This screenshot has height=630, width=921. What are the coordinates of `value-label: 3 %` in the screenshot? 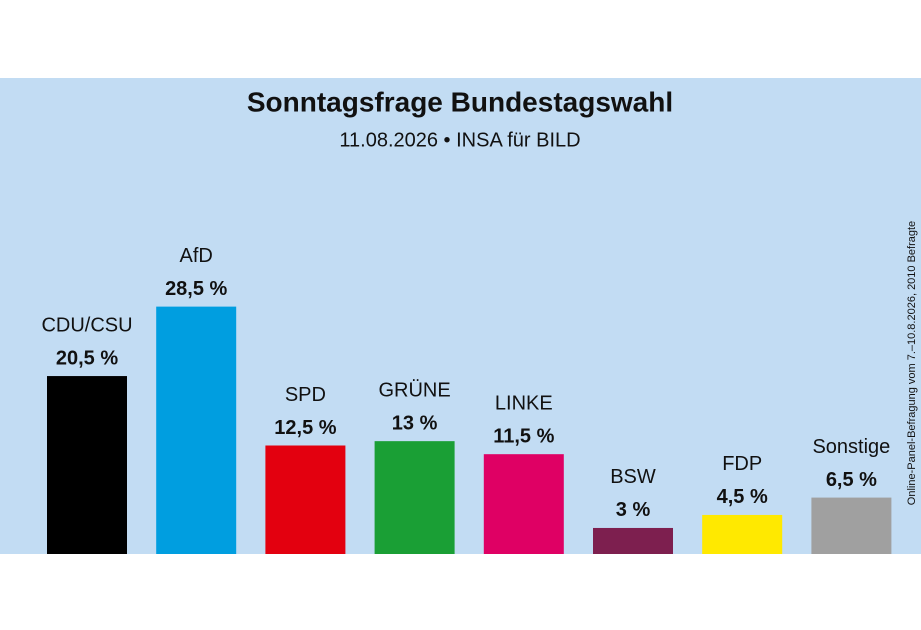 It's located at (633, 510).